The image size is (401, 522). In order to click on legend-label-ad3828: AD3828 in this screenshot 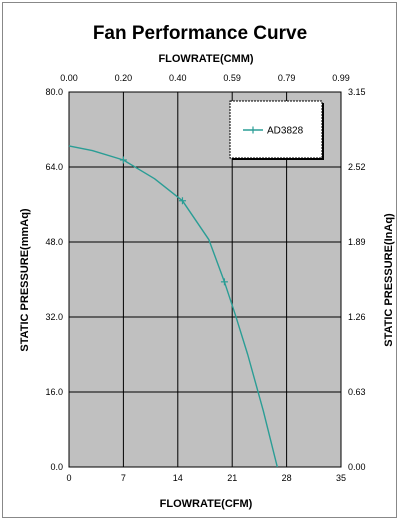, I will do `click(285, 131)`.